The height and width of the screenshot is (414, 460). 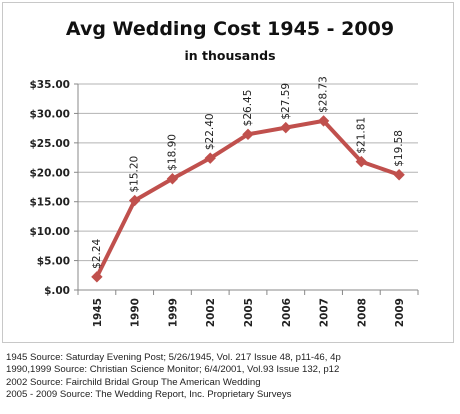 What do you see at coordinates (287, 312) in the screenshot?
I see `x-tick-label: 2006` at bounding box center [287, 312].